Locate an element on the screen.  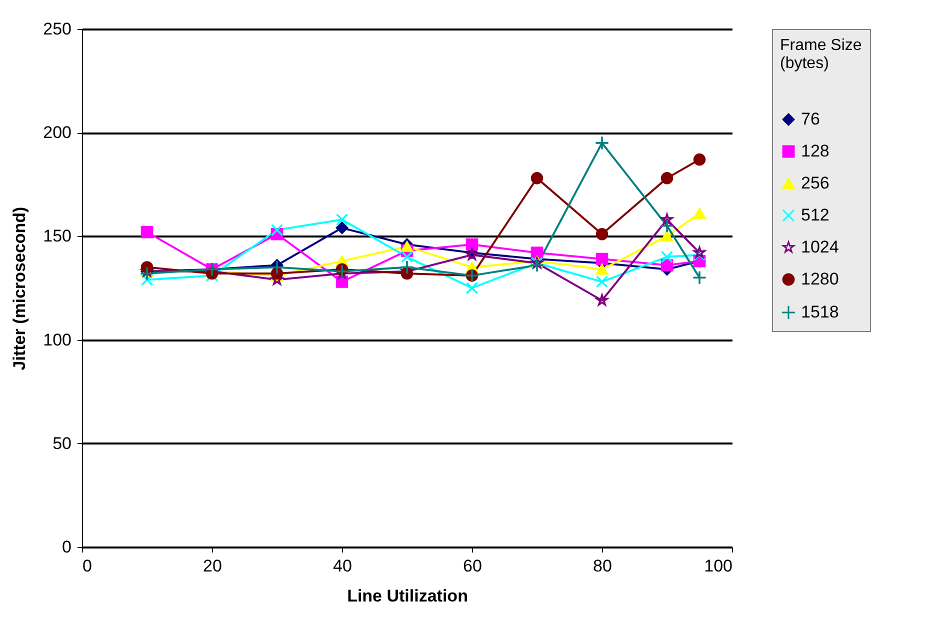
x-tick-label: 60 is located at coordinates (472, 566).